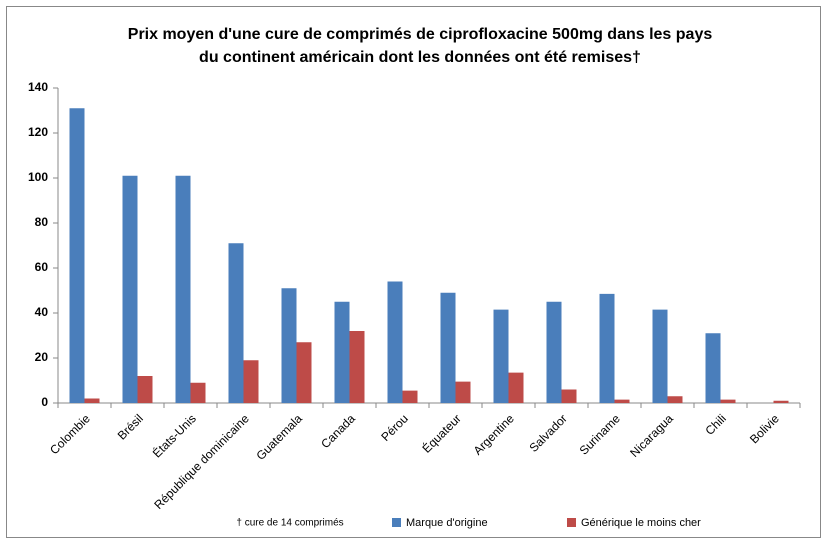  Describe the element at coordinates (38, 87) in the screenshot. I see `y-tick-label: 140` at that location.